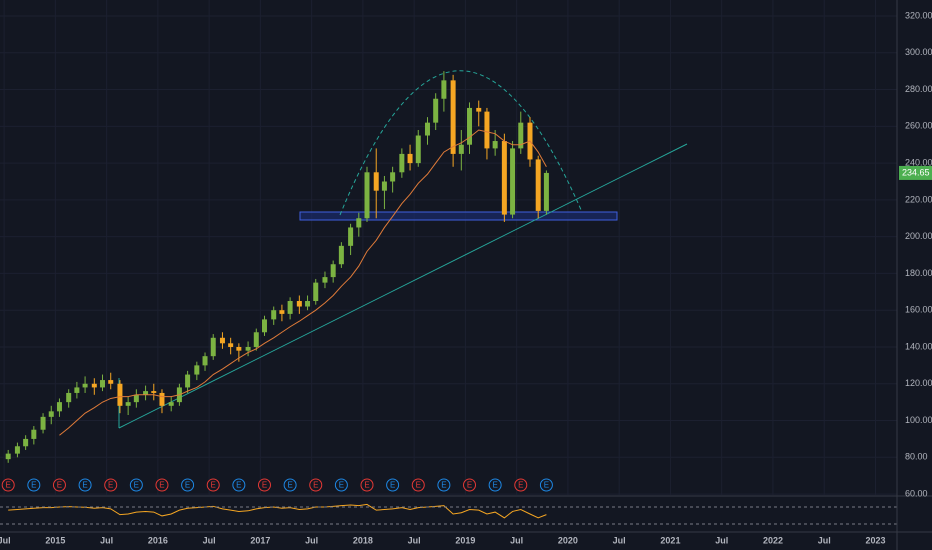  What do you see at coordinates (363, 540) in the screenshot?
I see `x-tick-label: 2018` at bounding box center [363, 540].